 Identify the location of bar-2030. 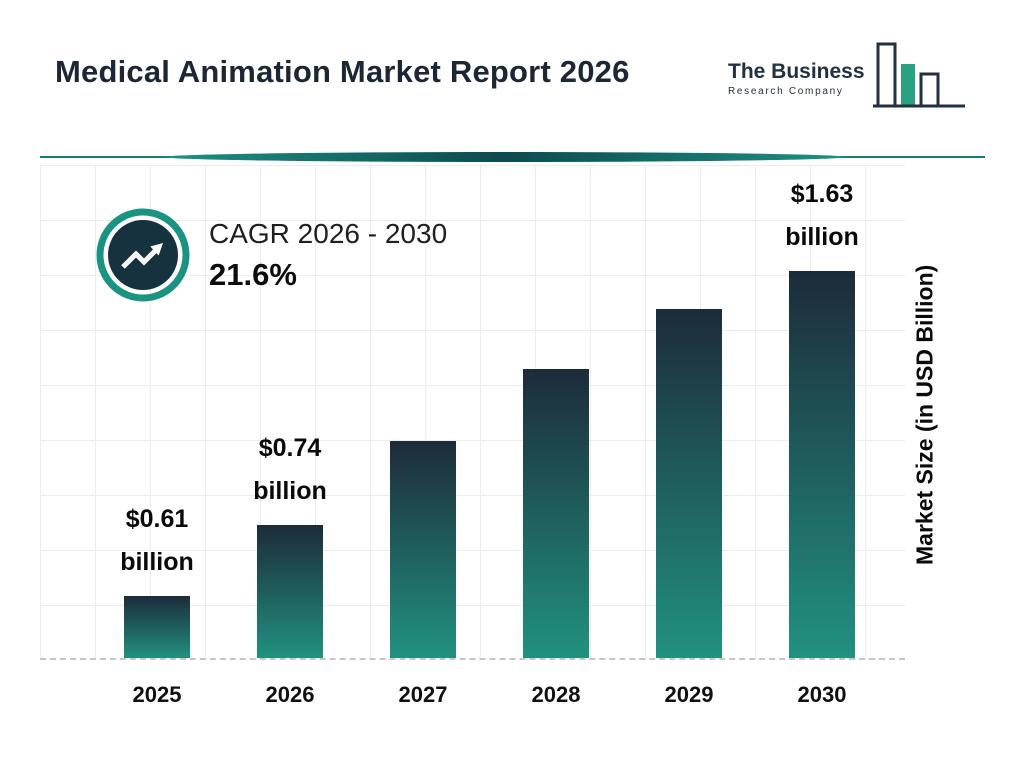
(822, 464).